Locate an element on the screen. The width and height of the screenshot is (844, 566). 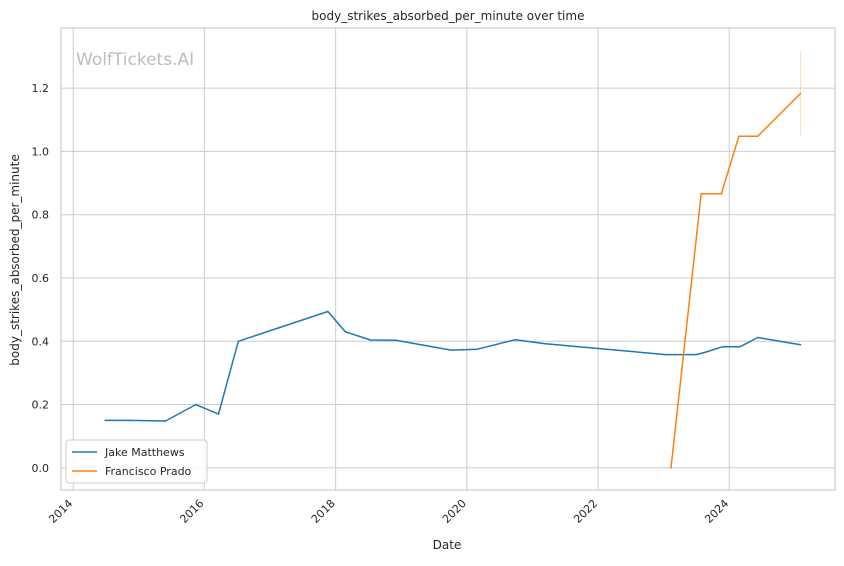
watermark: WolfTickets.AI is located at coordinates (135, 60).